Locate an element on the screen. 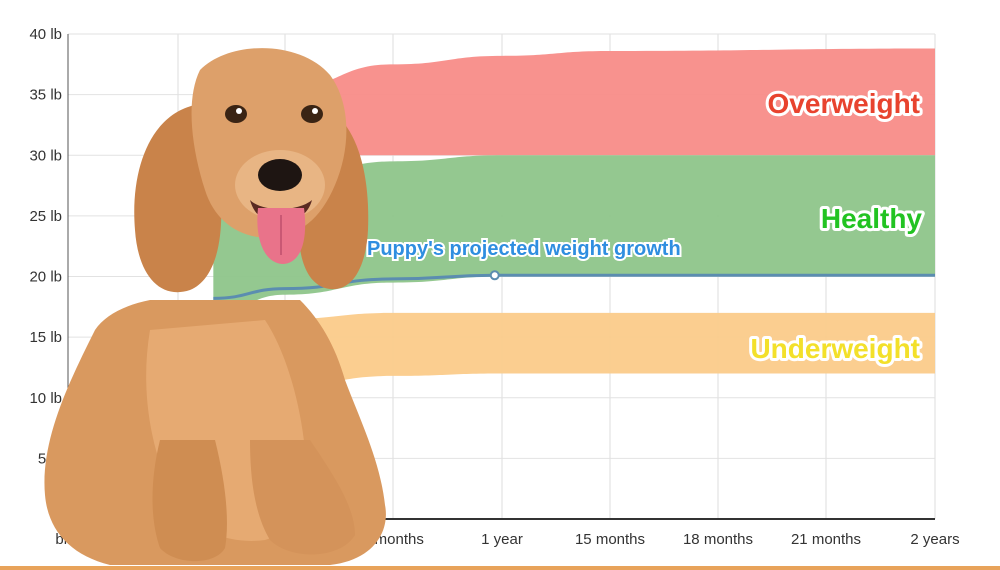 This screenshot has height=570, width=1000. y-tick-2: 10 lb is located at coordinates (45, 398).